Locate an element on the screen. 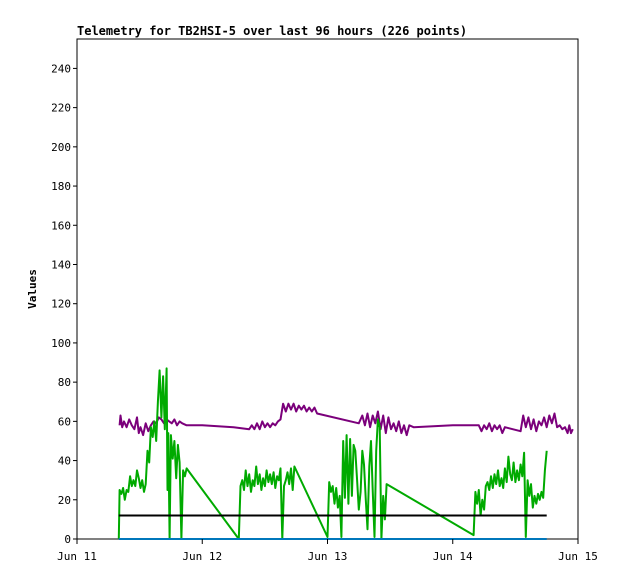 The height and width of the screenshot is (579, 618). x-tick-label: Jun 13 is located at coordinates (328, 556).